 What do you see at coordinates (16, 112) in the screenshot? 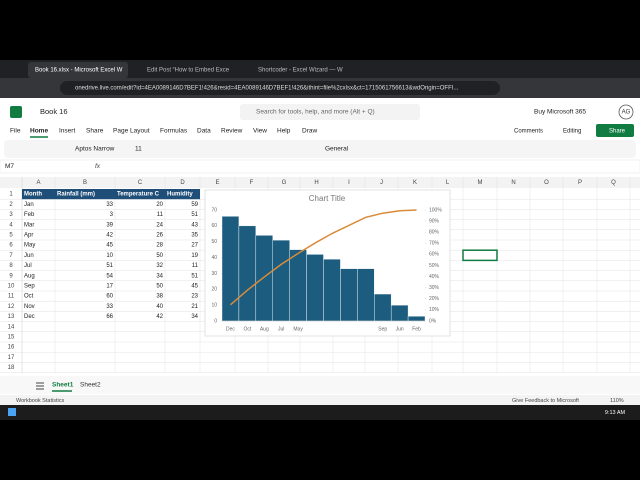
I see `excel-logo` at bounding box center [16, 112].